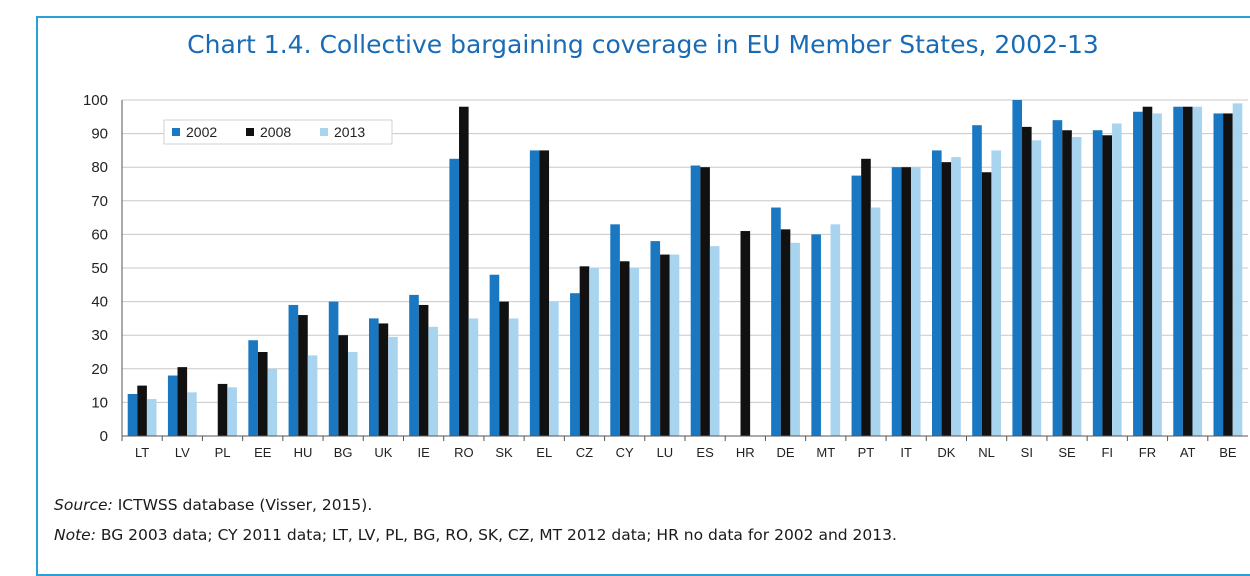  I want to click on y-tick-label: 90, so click(99, 134).